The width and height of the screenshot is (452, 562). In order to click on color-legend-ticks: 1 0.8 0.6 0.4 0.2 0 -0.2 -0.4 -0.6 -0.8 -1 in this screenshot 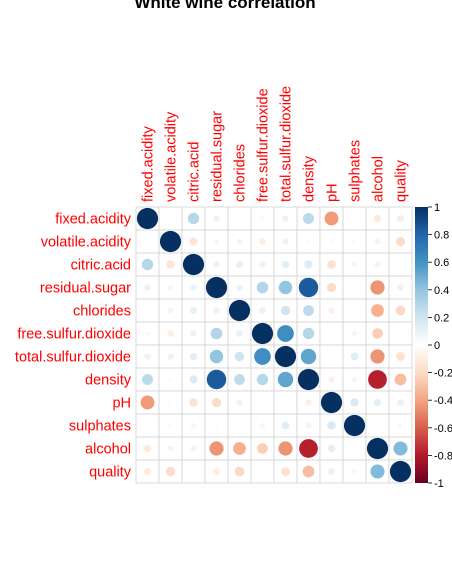, I will do `click(440, 346)`.